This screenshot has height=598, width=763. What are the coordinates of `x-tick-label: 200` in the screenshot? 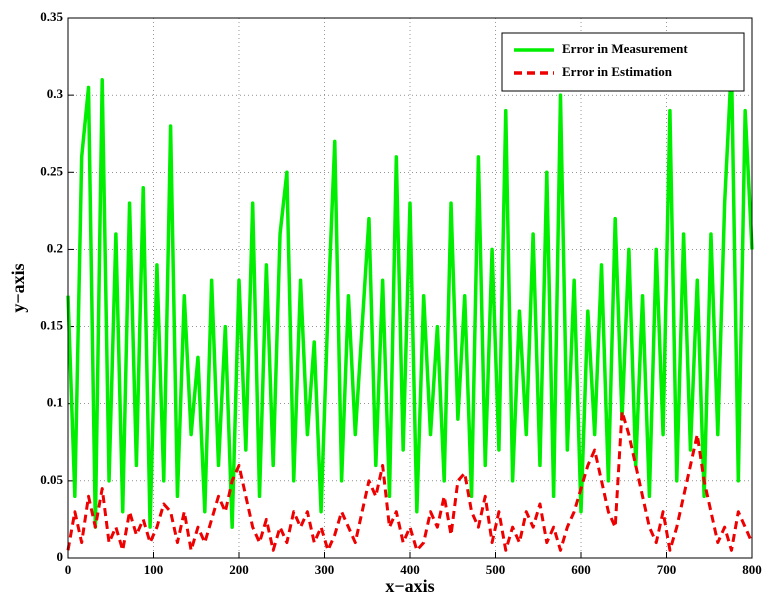 It's located at (239, 569).